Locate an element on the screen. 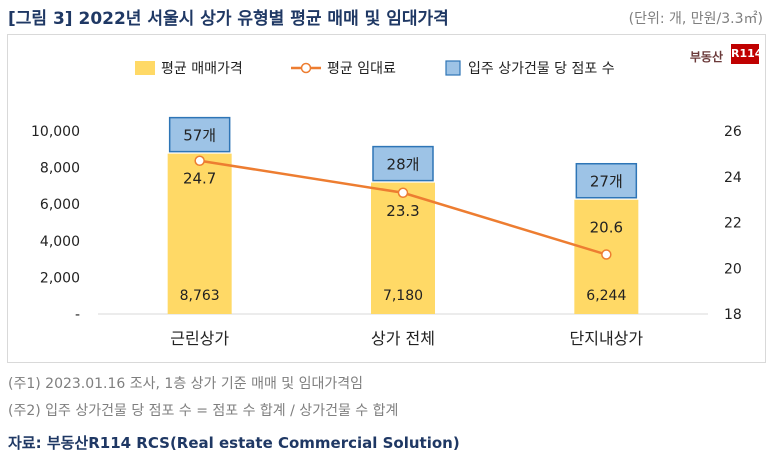 The width and height of the screenshot is (773, 461). y-right-tick-label: 18 is located at coordinates (733, 315).